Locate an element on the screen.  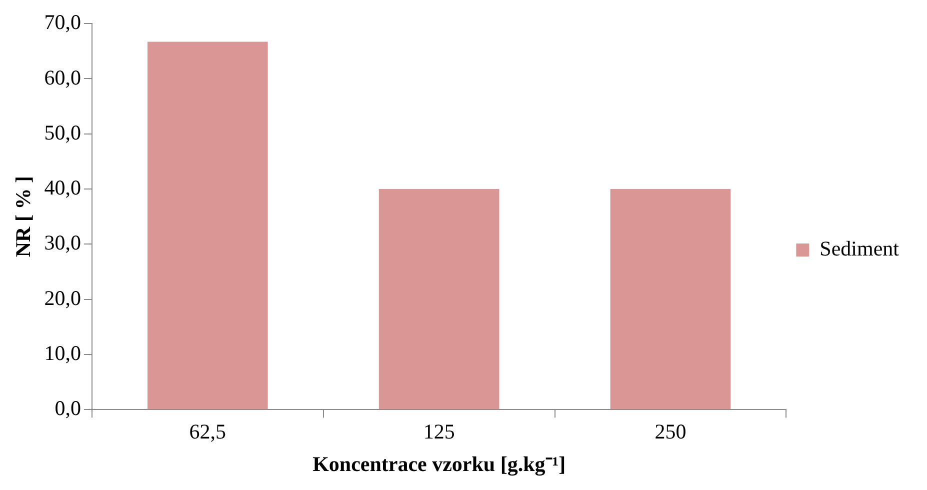
x-tick-label: 62,5 is located at coordinates (207, 432).